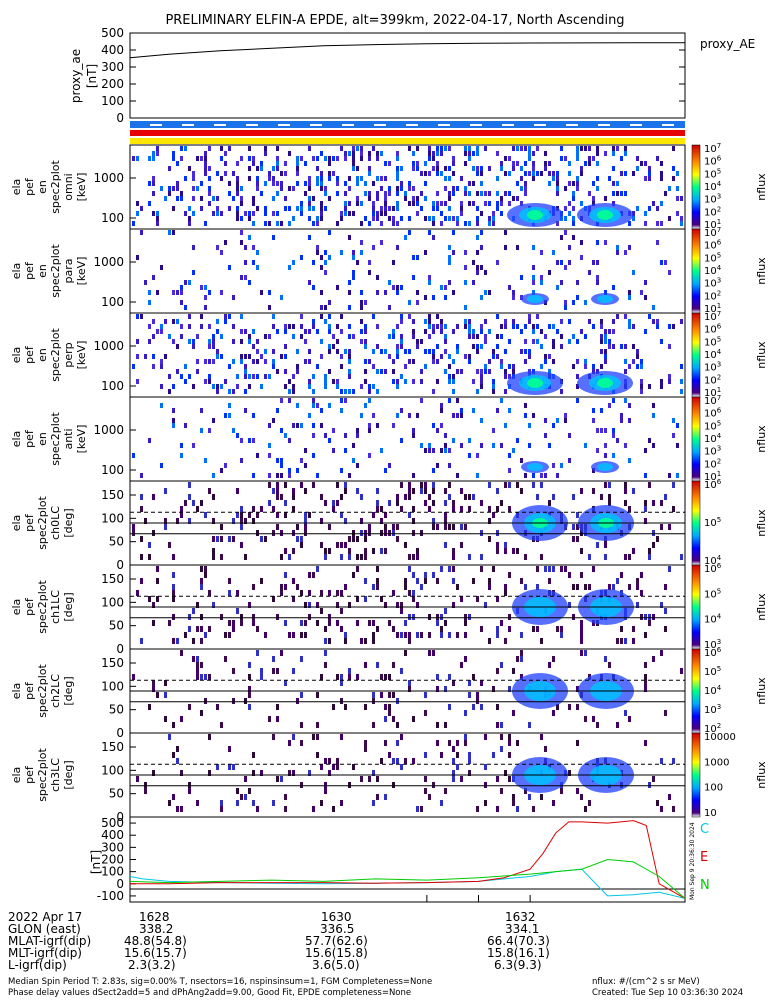  I want to click on spectrogram-ylabel-word: ela, so click(16, 355).